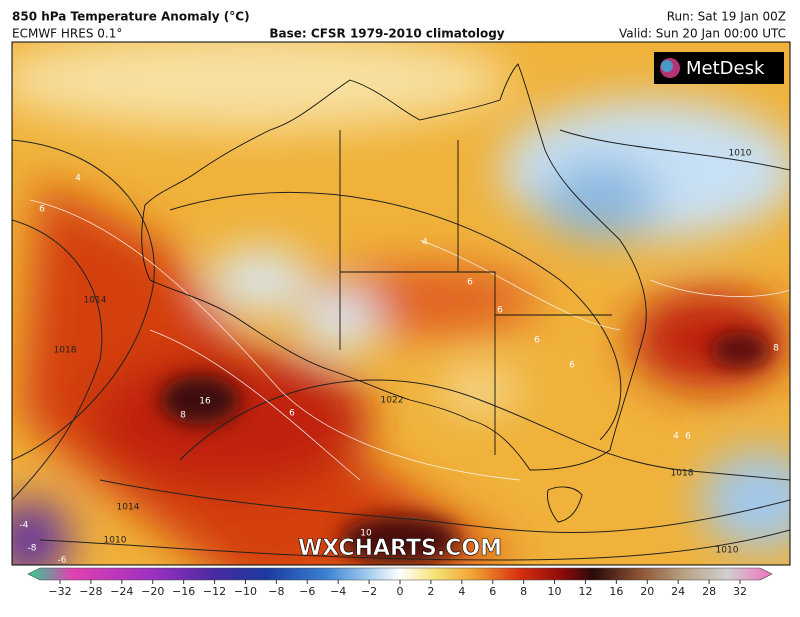  Describe the element at coordinates (152, 591) in the screenshot. I see `colorbar-label: −20` at that location.